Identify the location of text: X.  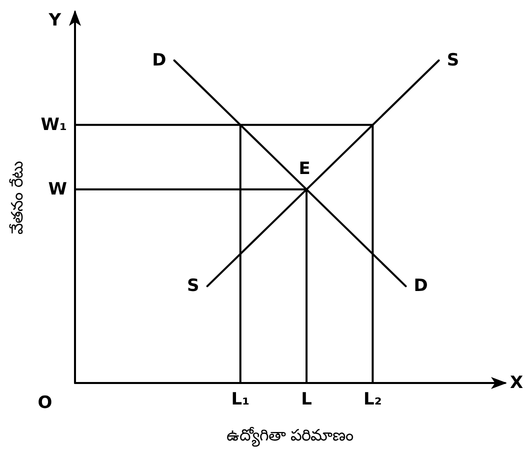
(517, 383).